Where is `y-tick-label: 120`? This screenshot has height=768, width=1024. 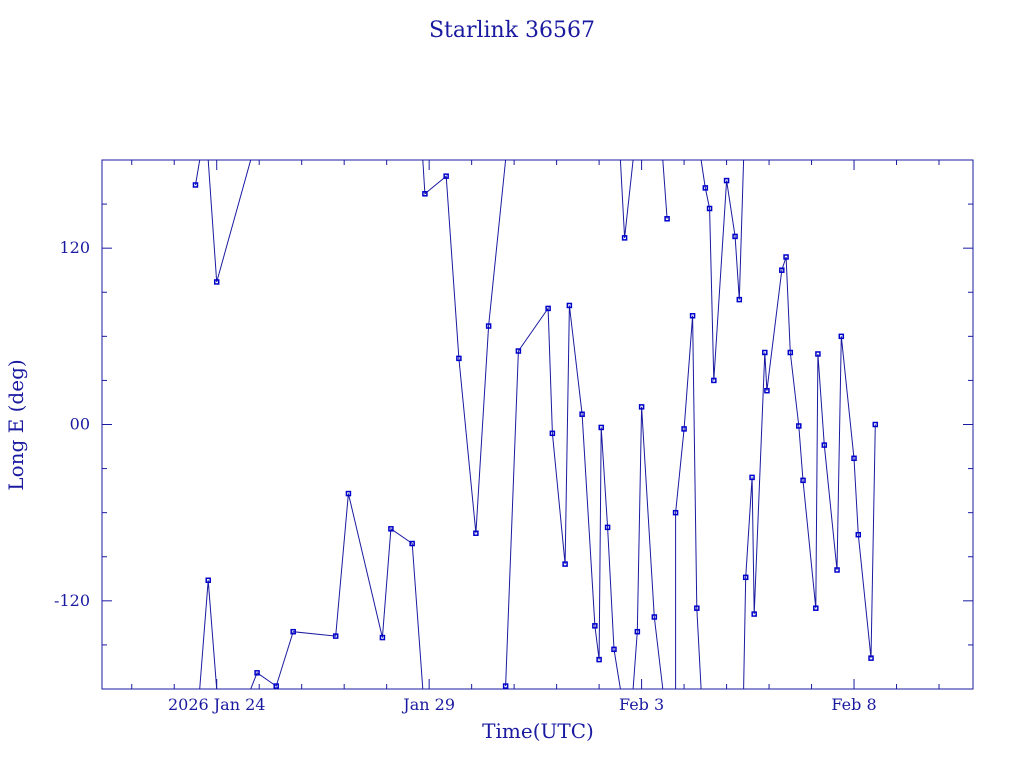 y-tick-label: 120 is located at coordinates (74, 247).